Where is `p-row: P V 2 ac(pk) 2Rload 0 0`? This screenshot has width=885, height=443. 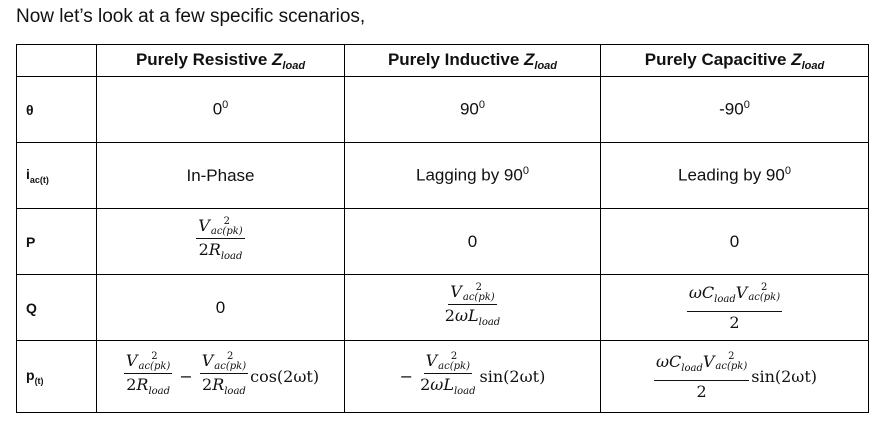
p-row: P V 2 ac(pk) 2Rload 0 0 is located at coordinates (442, 241).